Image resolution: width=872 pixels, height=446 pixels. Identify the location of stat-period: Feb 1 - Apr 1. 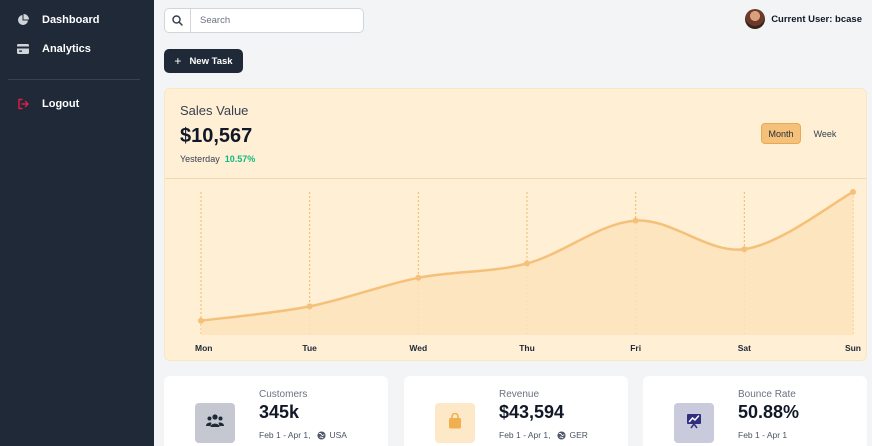
(763, 435).